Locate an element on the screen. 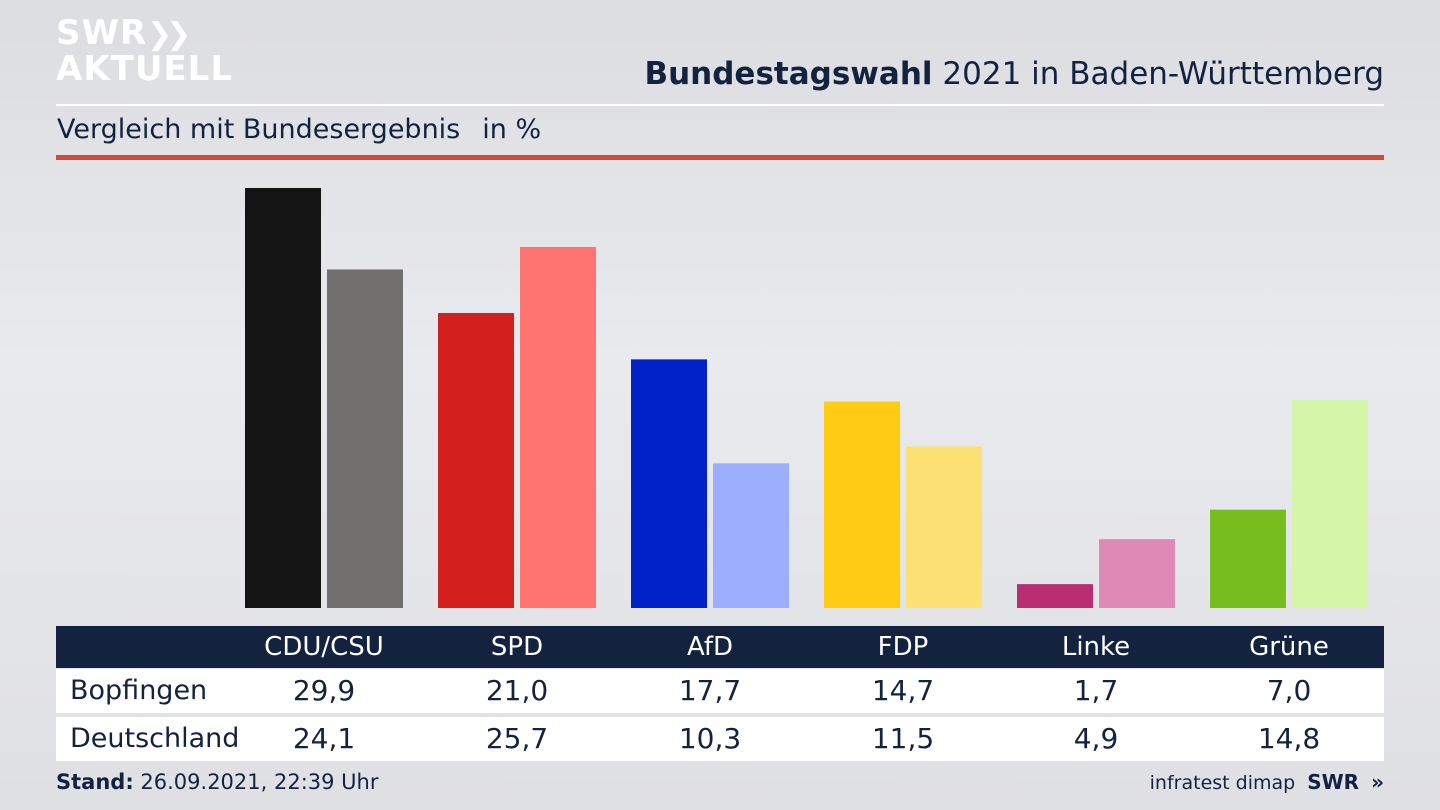  bar-cdu-csu-bopfingen is located at coordinates (283, 398).